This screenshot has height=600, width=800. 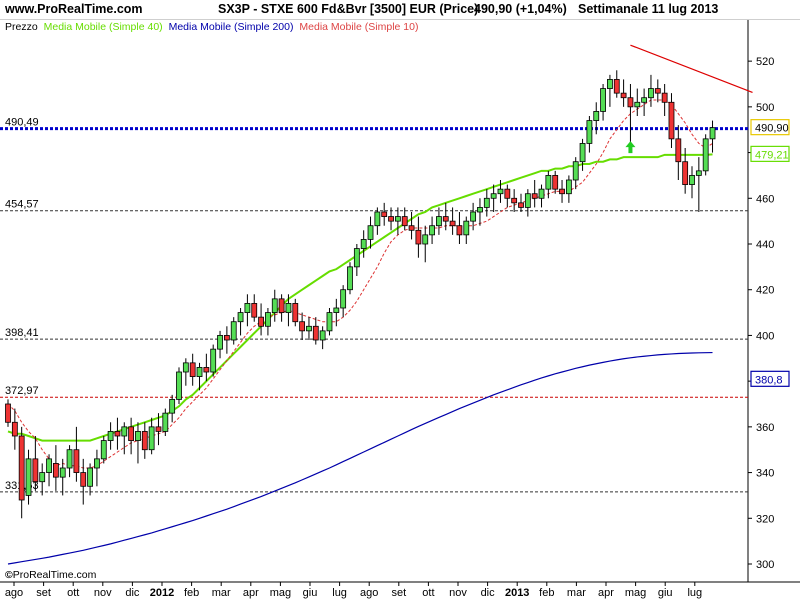 I want to click on y-tick-label: 440, so click(x=765, y=245).